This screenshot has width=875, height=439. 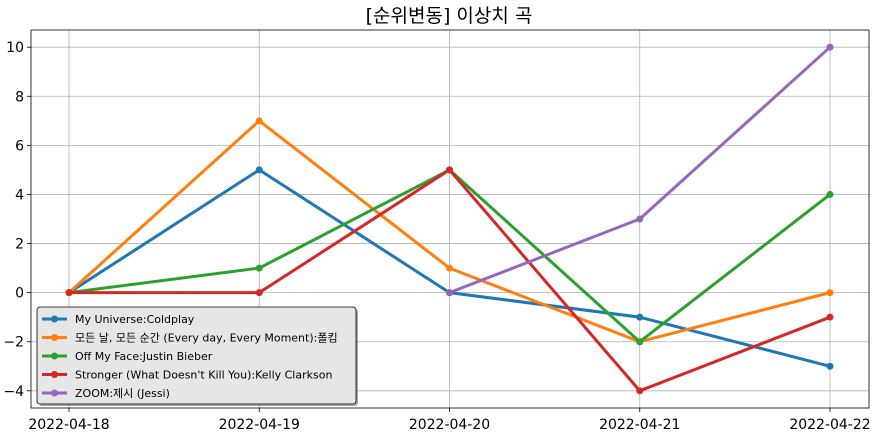 What do you see at coordinates (144, 356) in the screenshot?
I see `legend-label: Off My Face:Justin Bieber` at bounding box center [144, 356].